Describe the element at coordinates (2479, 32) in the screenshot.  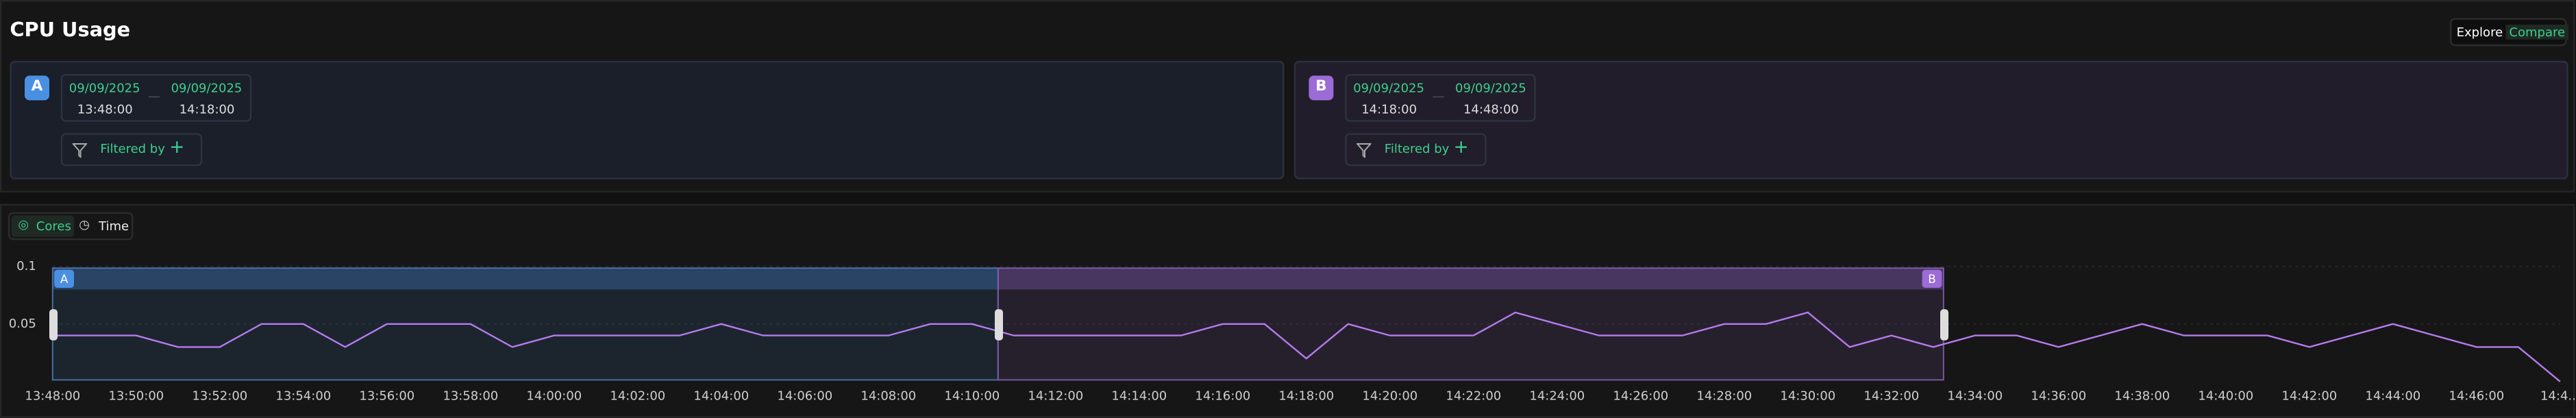
I see `mode-button: Explore` at that location.